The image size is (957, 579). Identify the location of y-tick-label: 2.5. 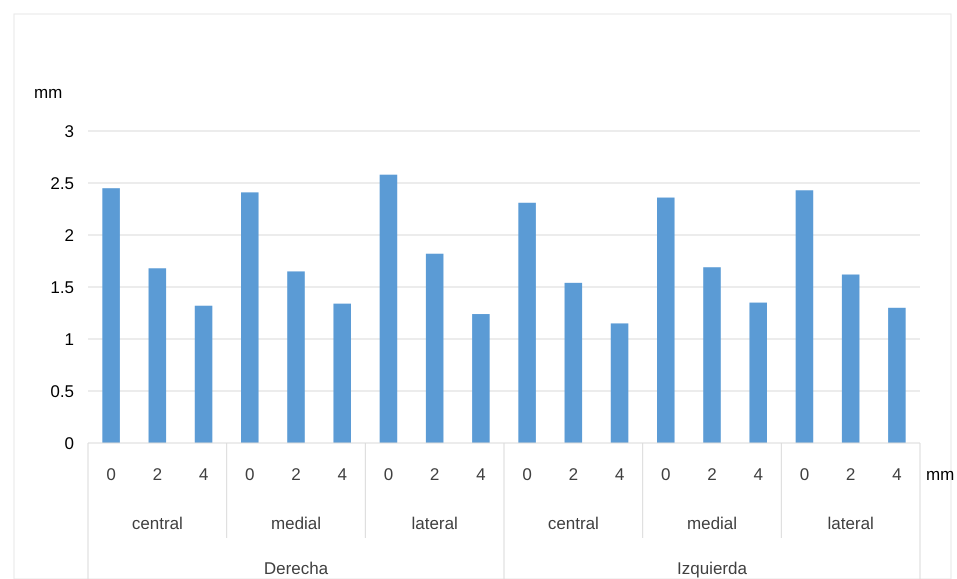
(62, 183).